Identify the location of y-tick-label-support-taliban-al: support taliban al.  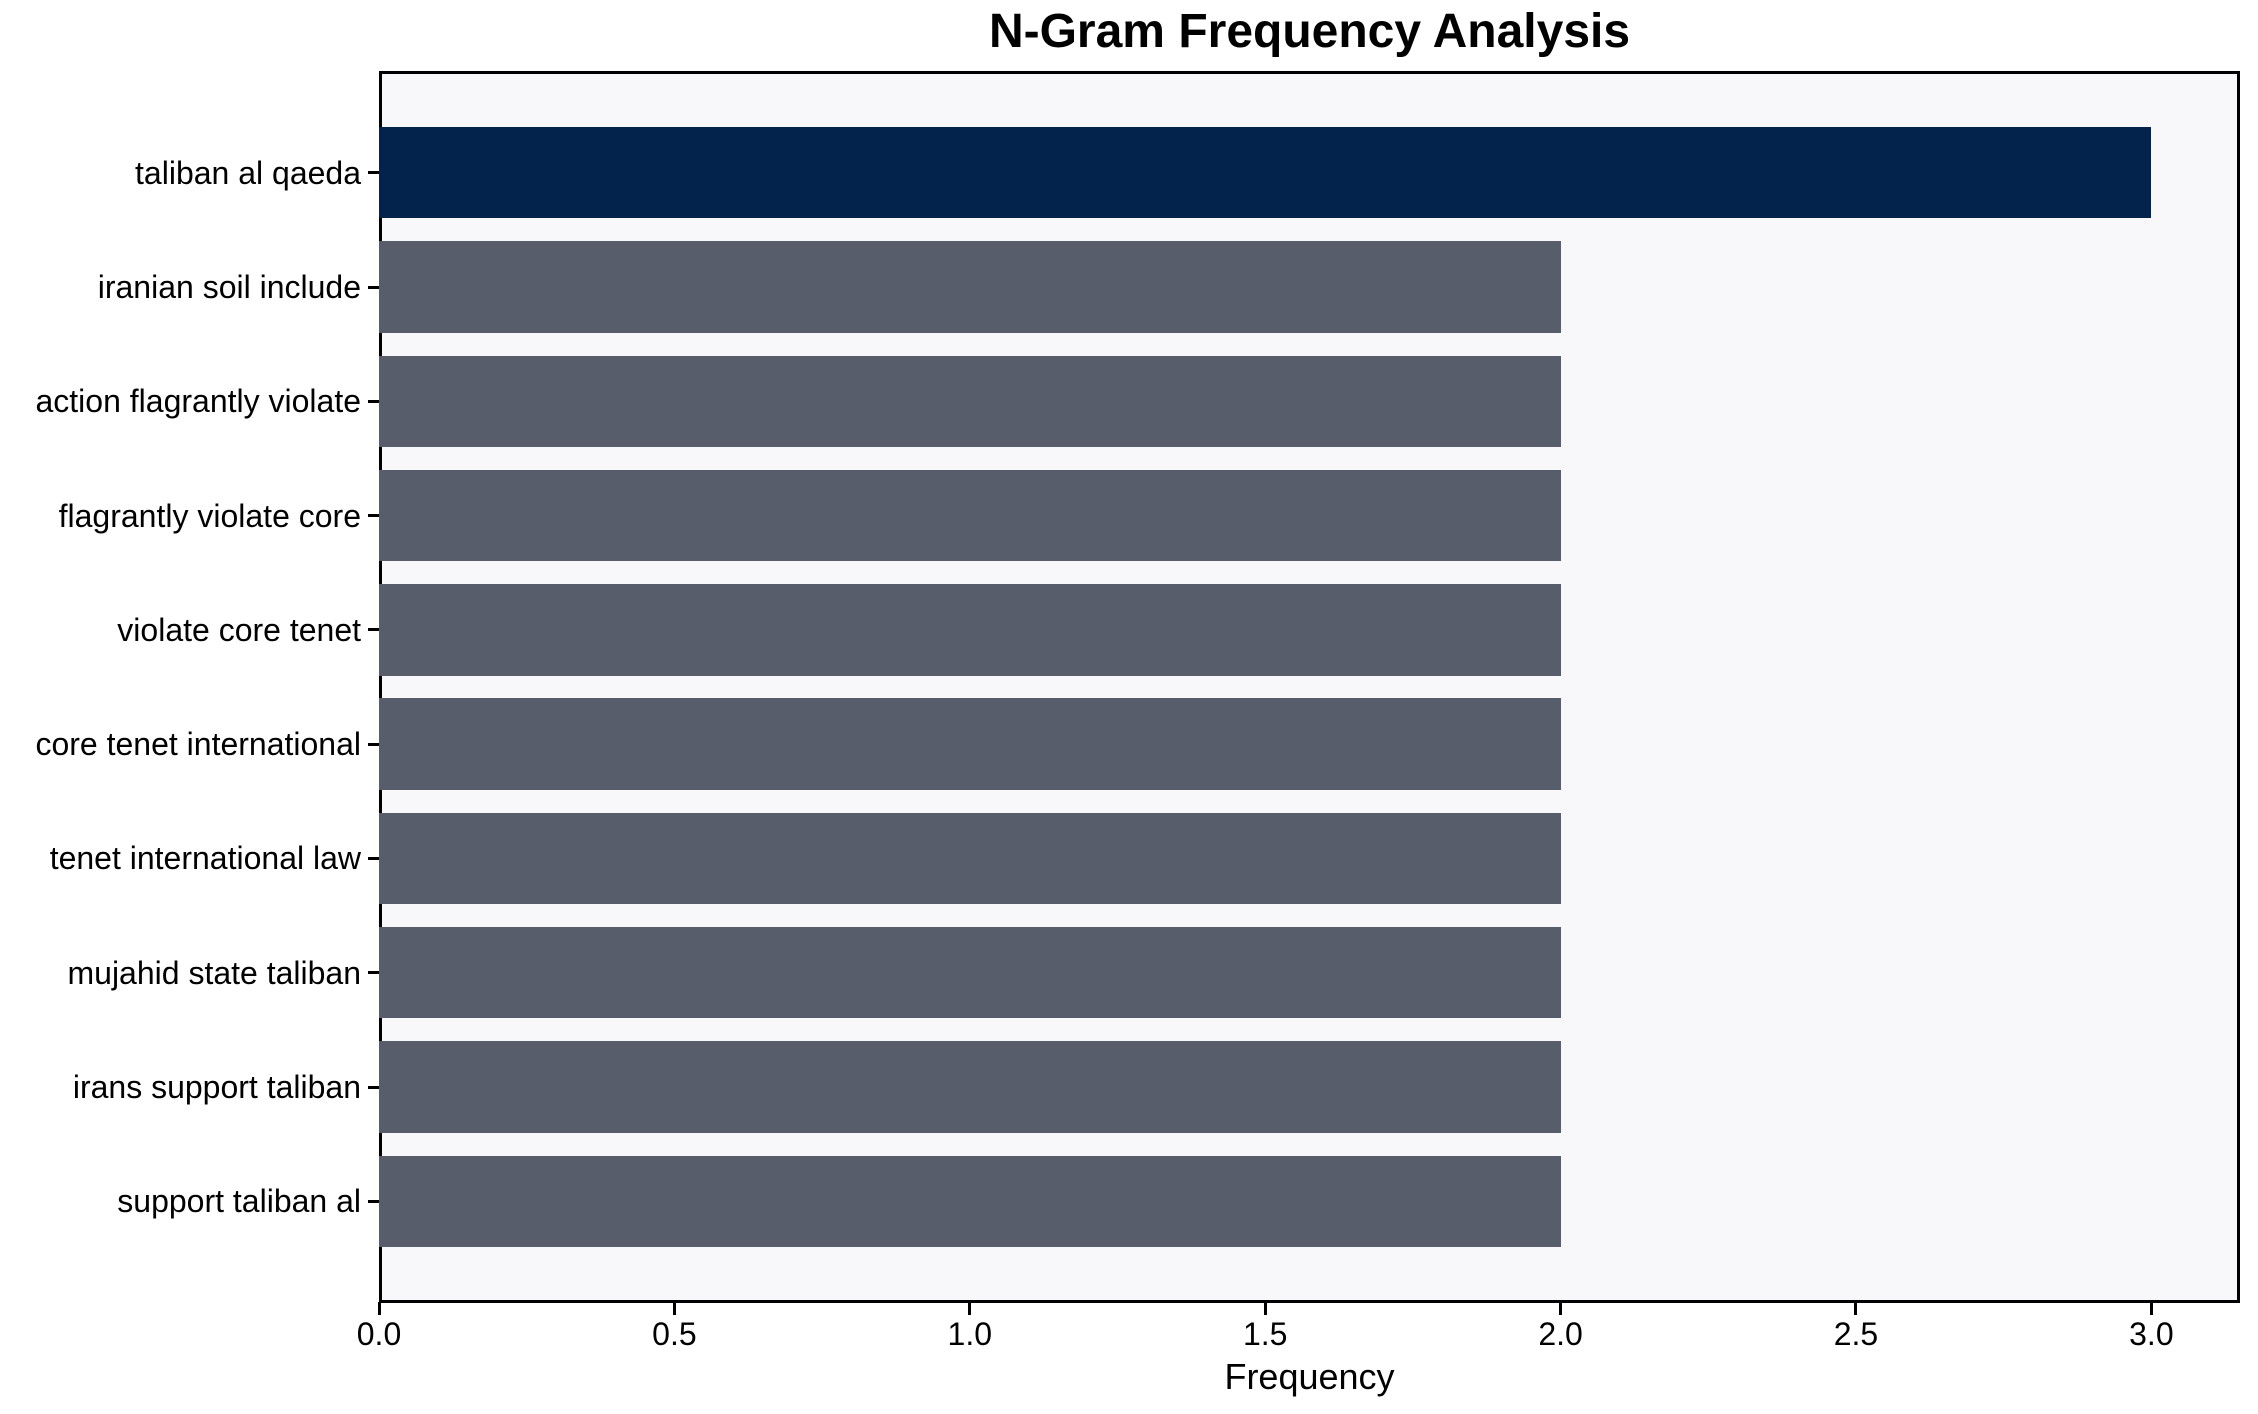
(239, 1201).